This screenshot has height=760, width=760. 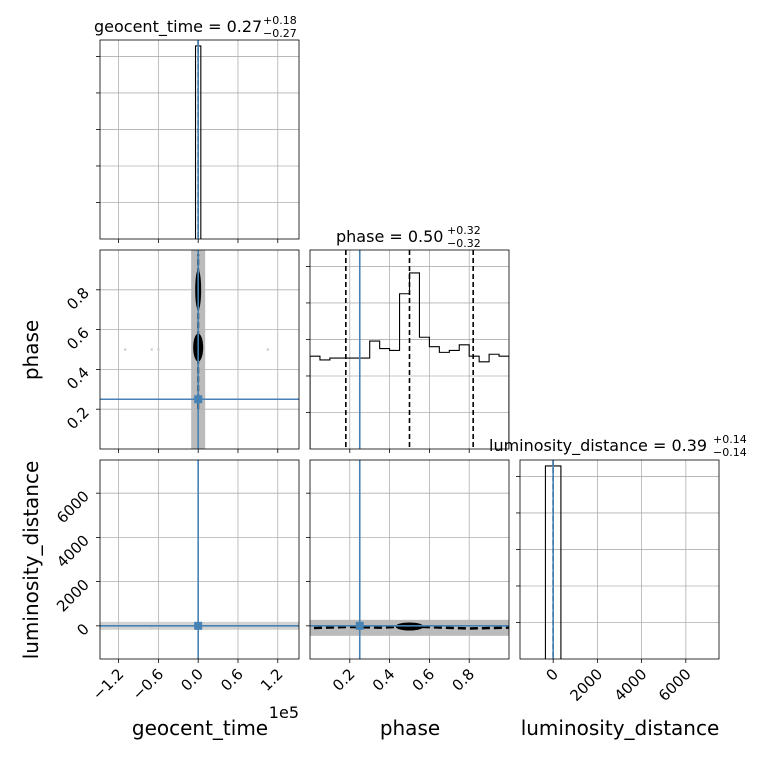 I want to click on title-phase: phase = 0.50, so click(x=389, y=236).